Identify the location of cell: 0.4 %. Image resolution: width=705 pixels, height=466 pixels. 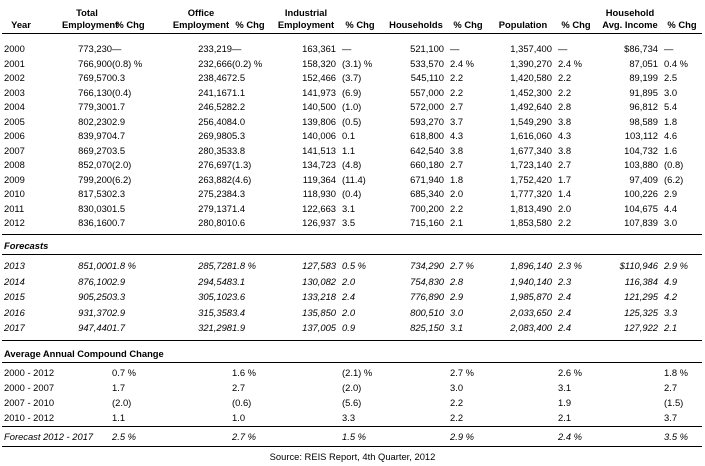
(676, 63).